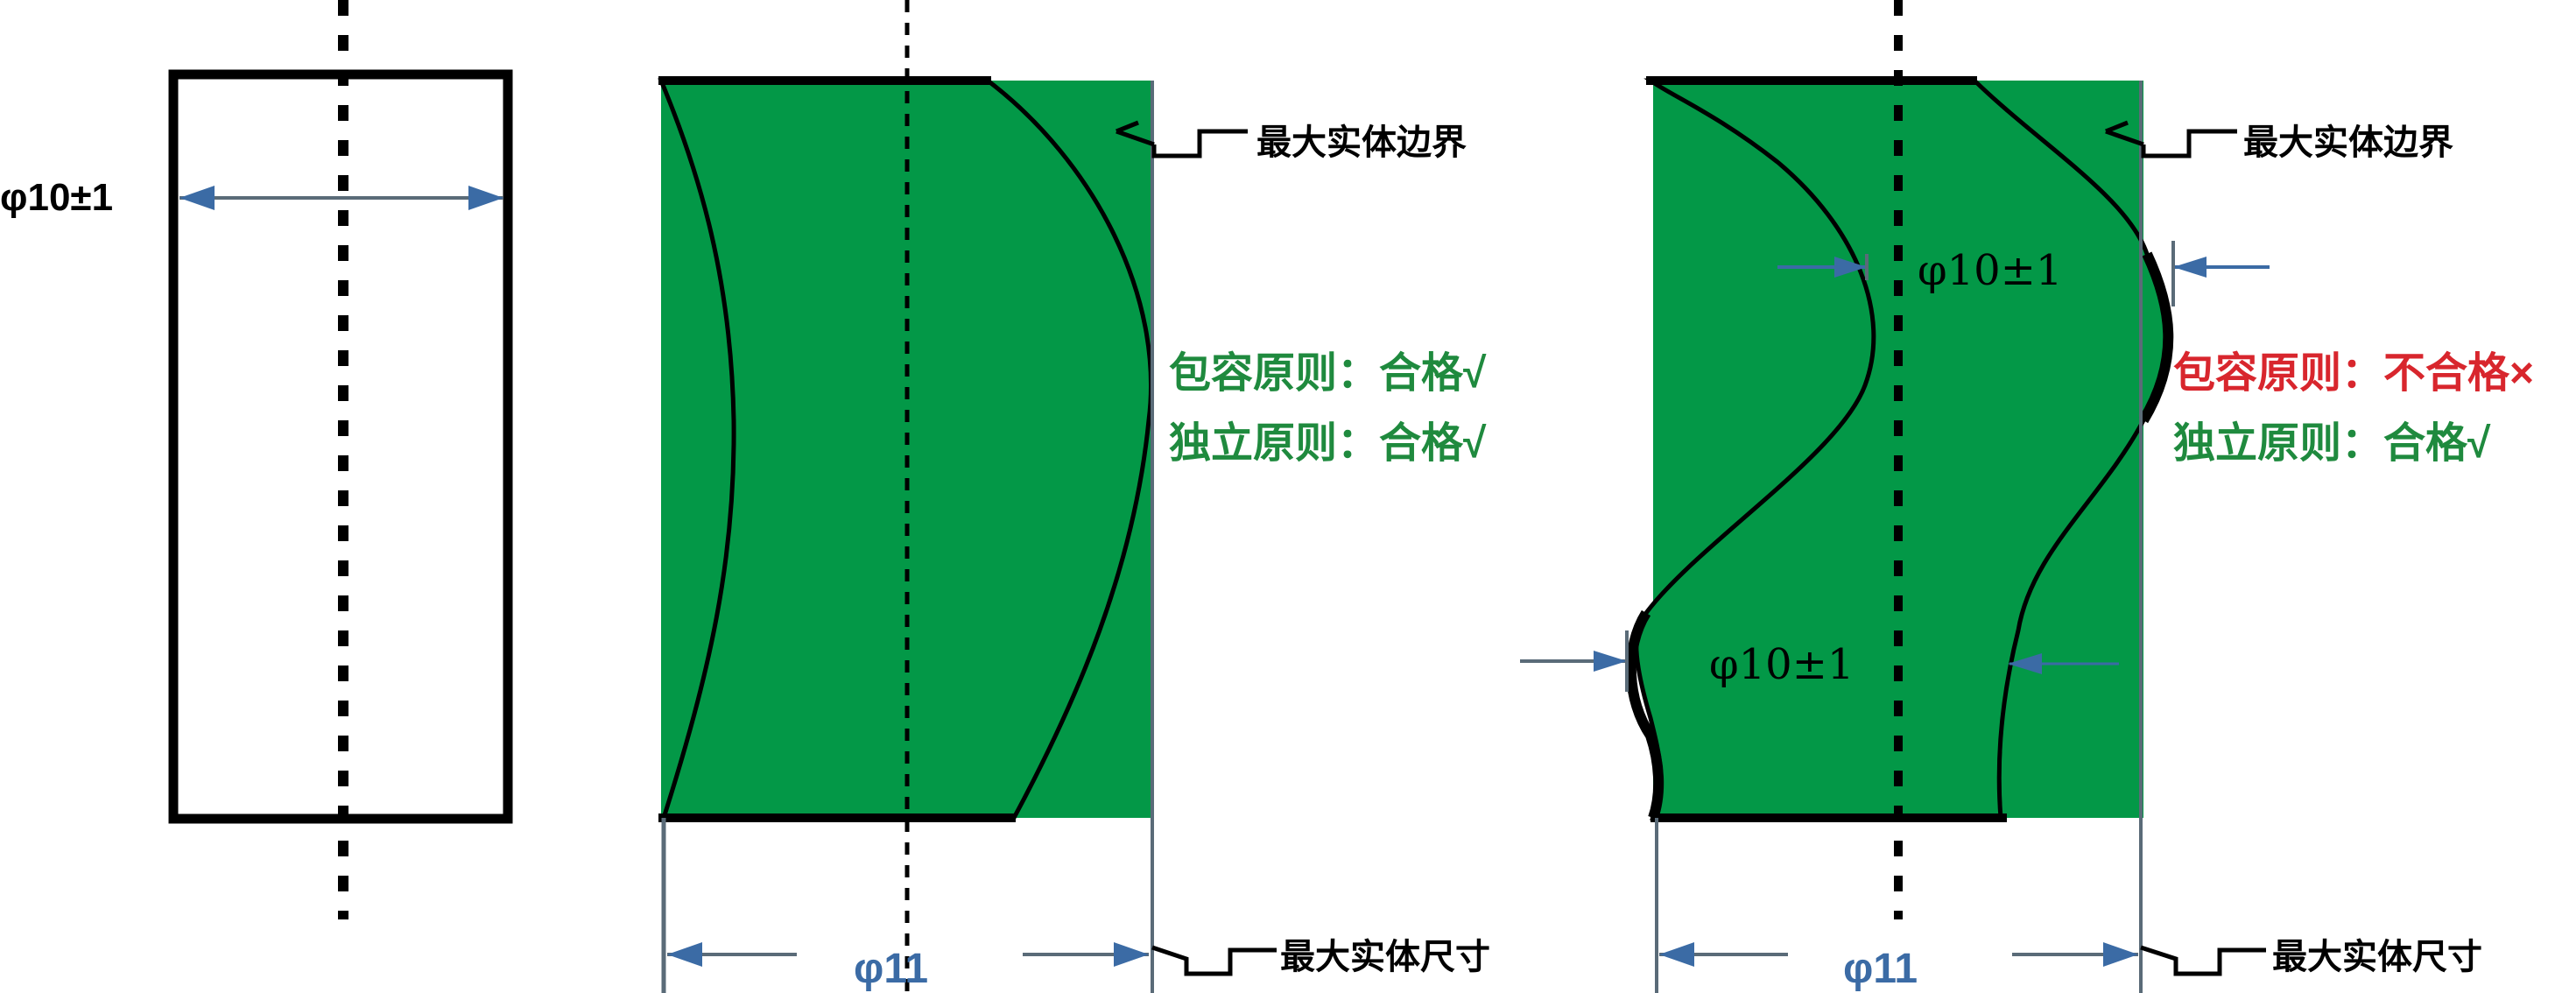 The image size is (2576, 993). What do you see at coordinates (1880, 969) in the screenshot?
I see `dimension-label-3: φ11` at bounding box center [1880, 969].